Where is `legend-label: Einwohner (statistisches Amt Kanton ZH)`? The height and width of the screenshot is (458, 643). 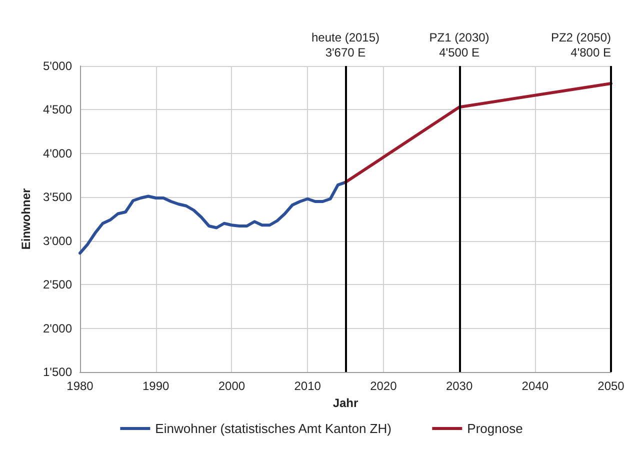 legend-label: Einwohner (statistisches Amt Kanton ZH) is located at coordinates (273, 428).